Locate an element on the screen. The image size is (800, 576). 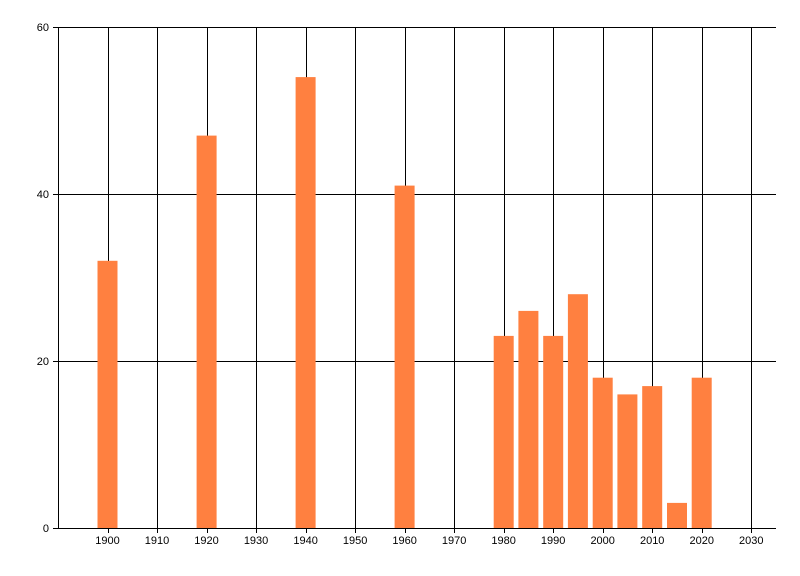
x-tick-label: 1970 is located at coordinates (454, 541).